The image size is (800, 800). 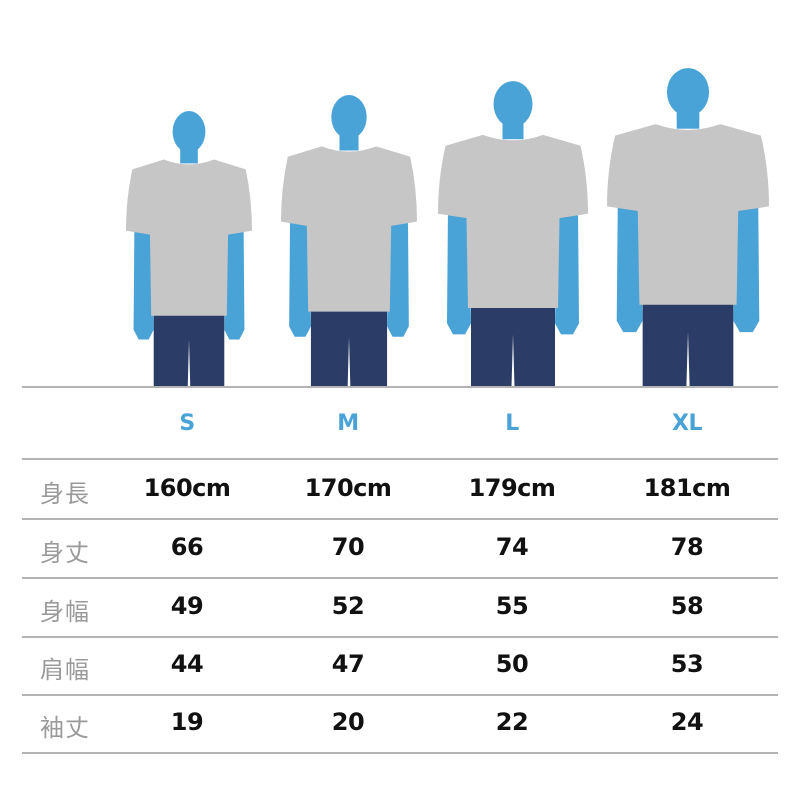 I want to click on row-label: 身幅, so click(x=65, y=612).